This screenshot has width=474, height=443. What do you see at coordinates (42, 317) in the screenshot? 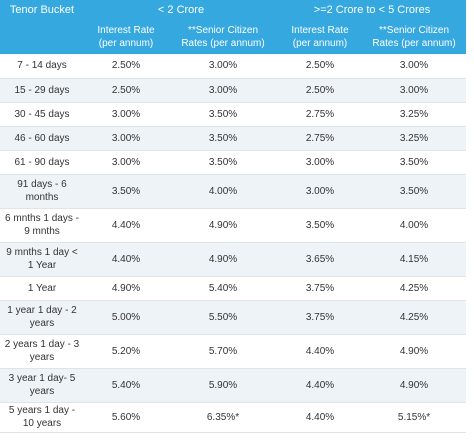
I see `tenor-cell: 1 year 1 day - 2 years` at bounding box center [42, 317].